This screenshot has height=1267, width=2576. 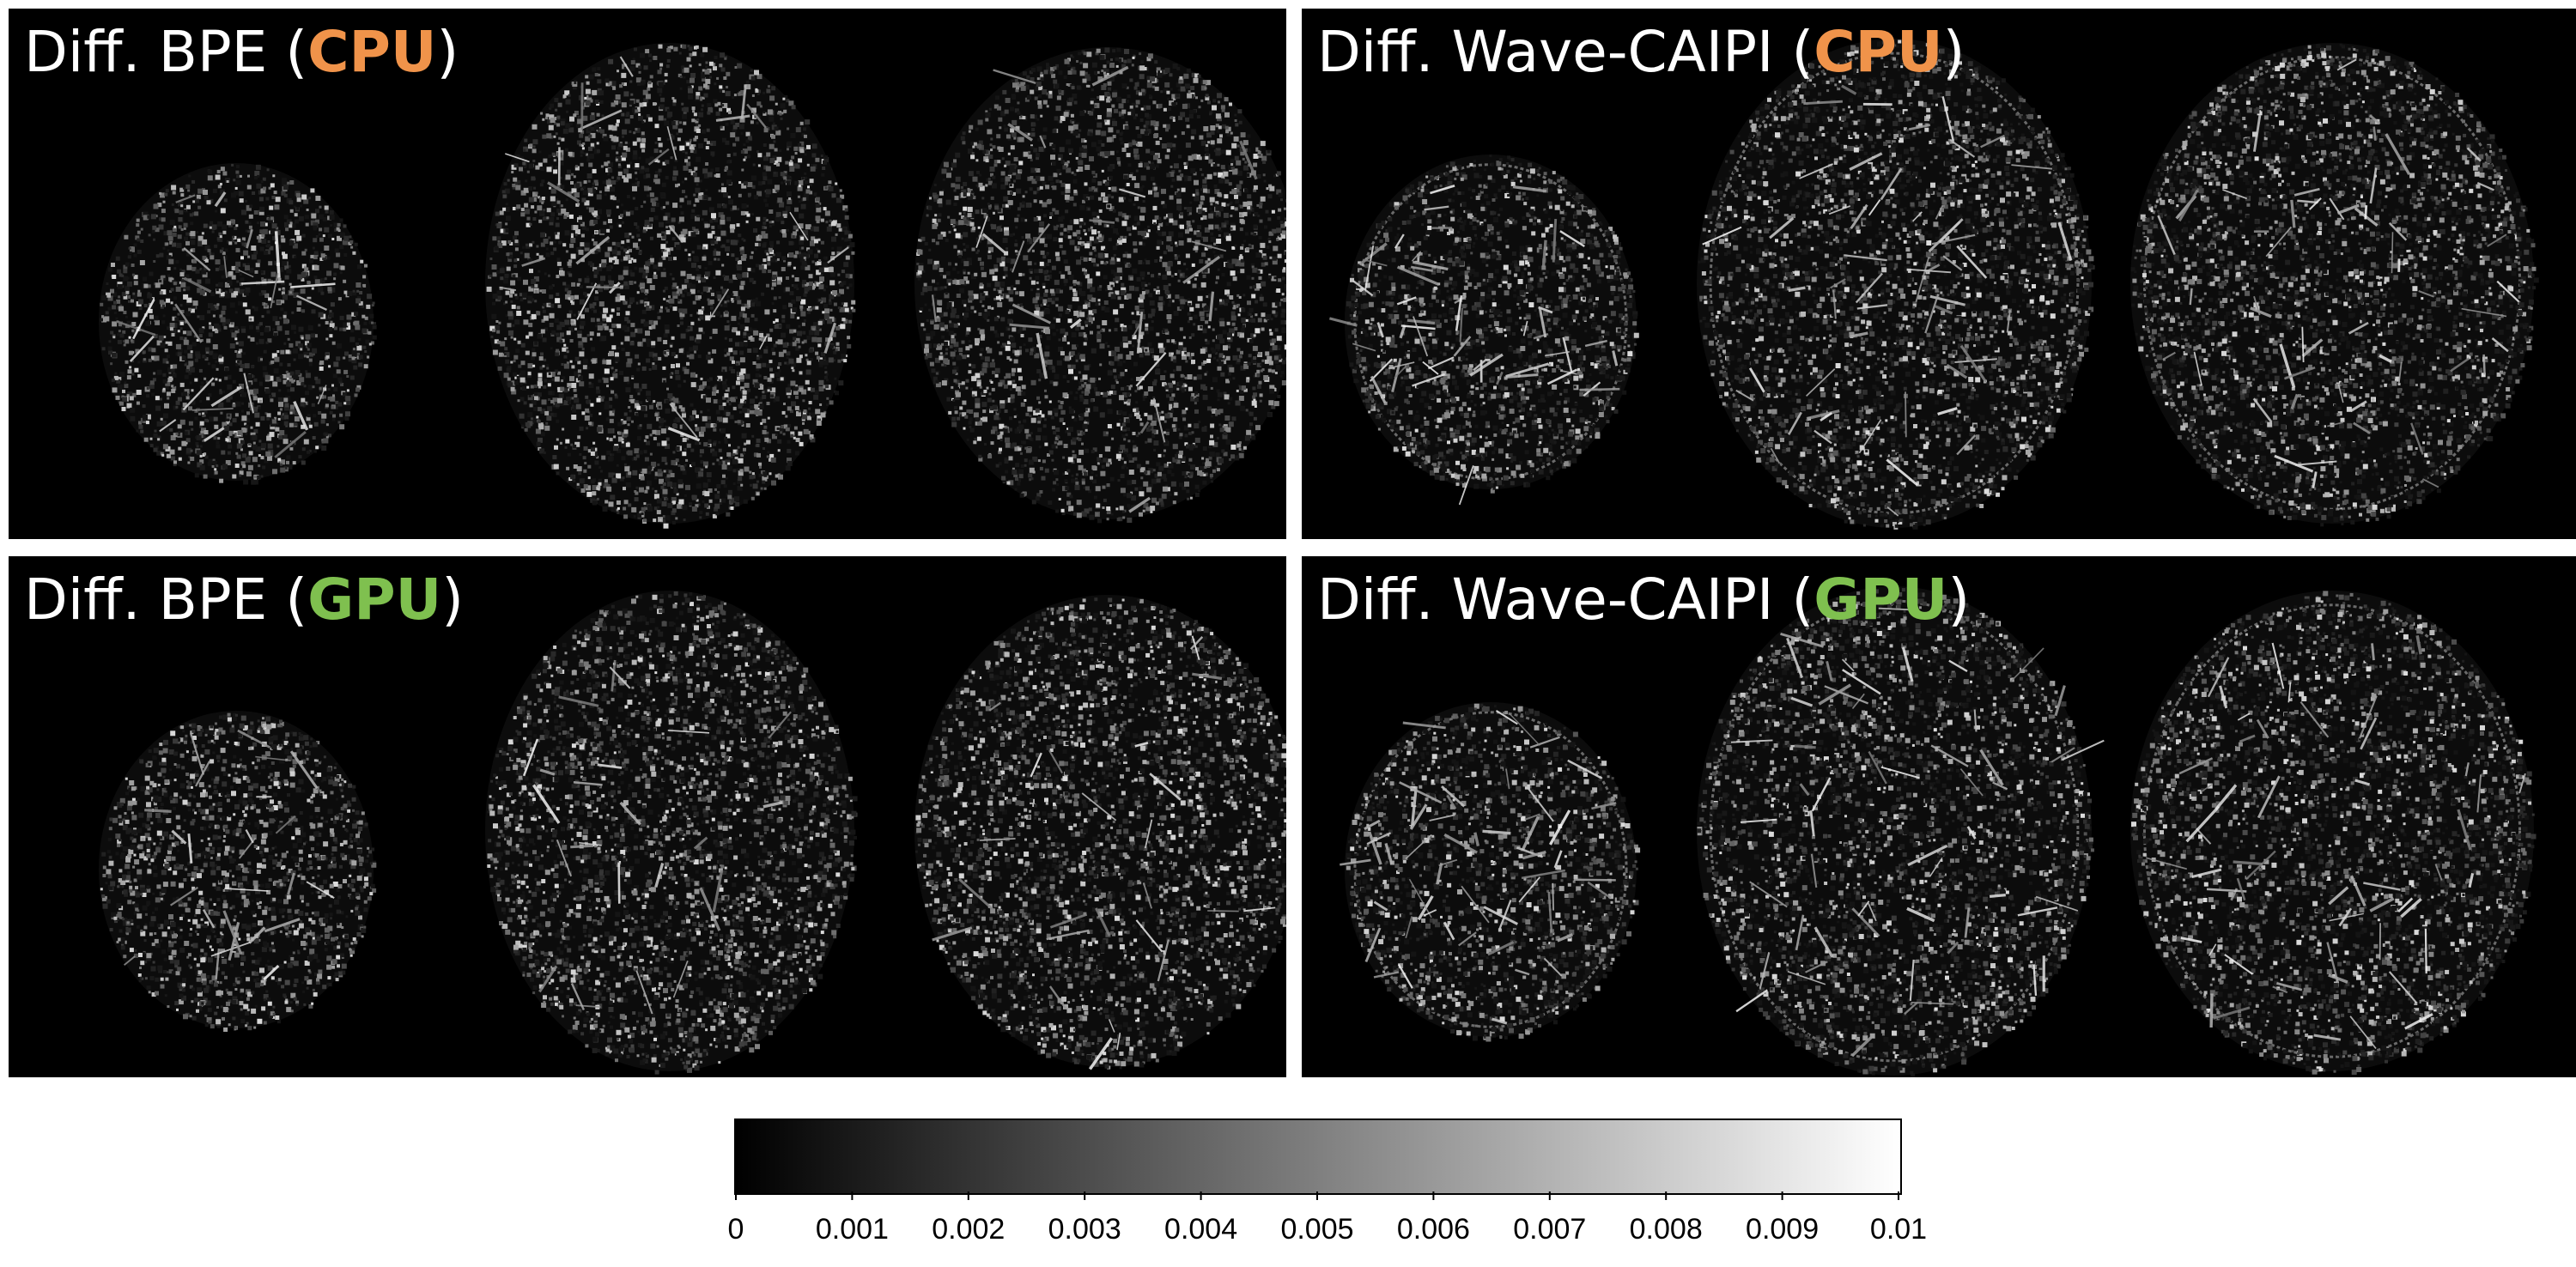 What do you see at coordinates (1550, 1229) in the screenshot?
I see `colorbar-tick-label: 0.007` at bounding box center [1550, 1229].